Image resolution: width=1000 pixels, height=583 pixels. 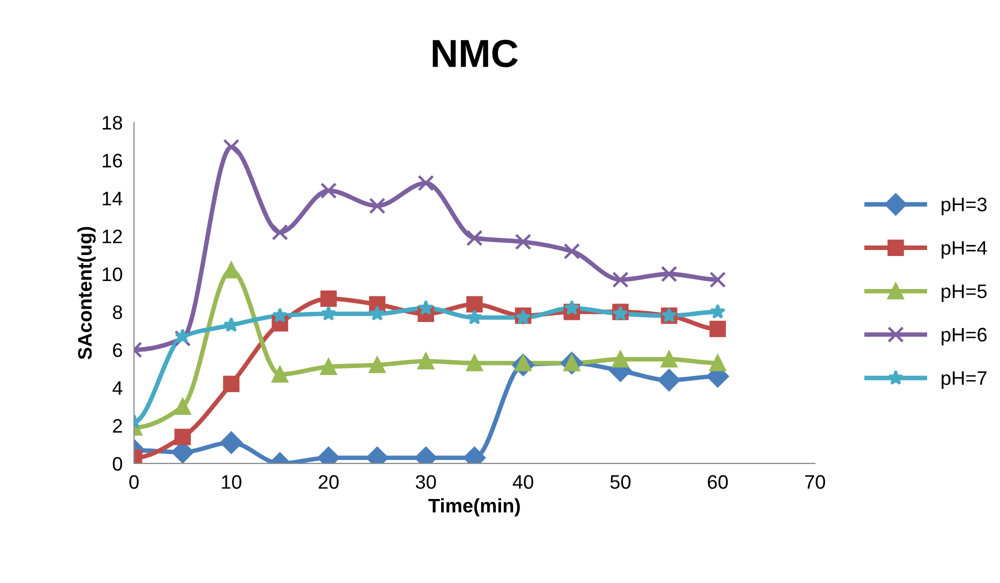 I want to click on y-axis-title: SAcontent(ug), so click(x=86, y=293).